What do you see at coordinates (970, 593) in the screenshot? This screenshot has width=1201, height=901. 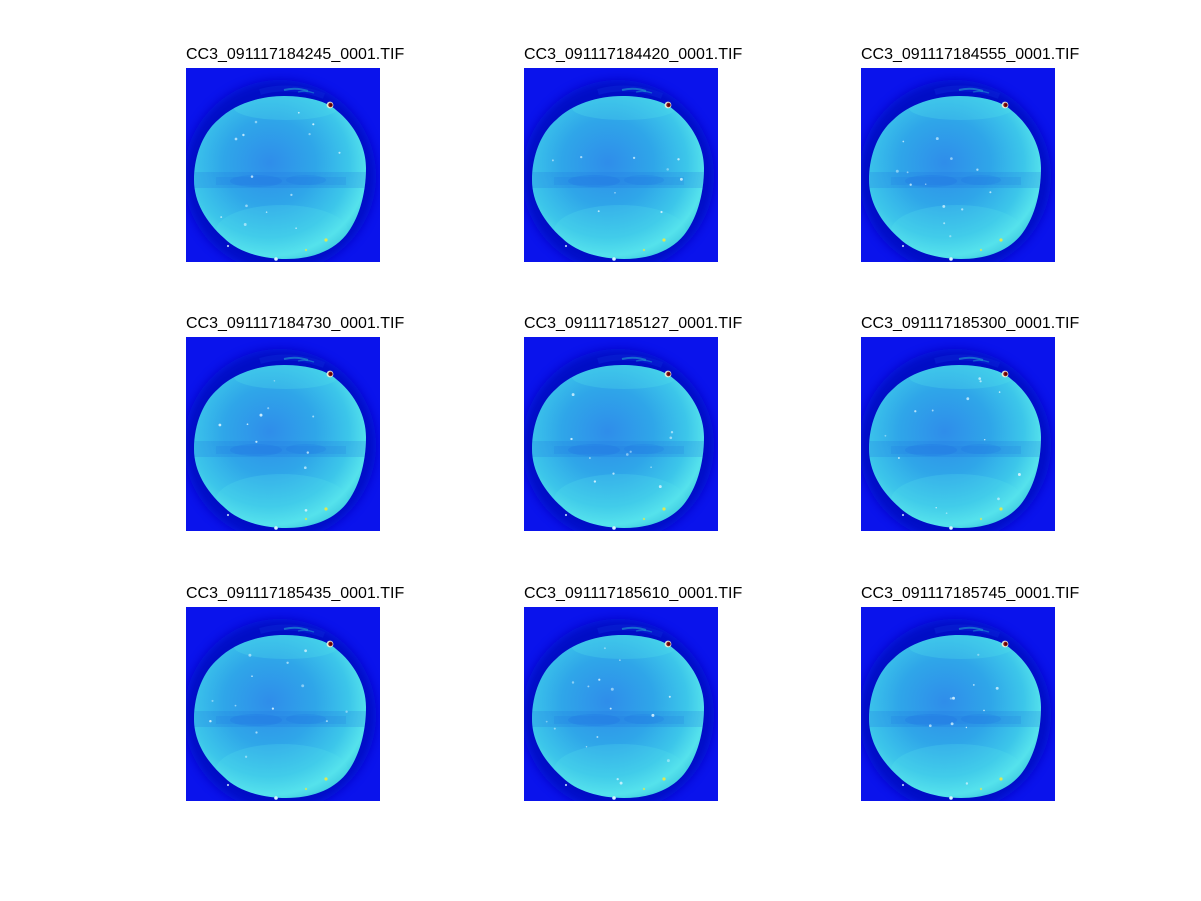 I see `subplot-title: CC3_091117185745_0001.TIF` at bounding box center [970, 593].